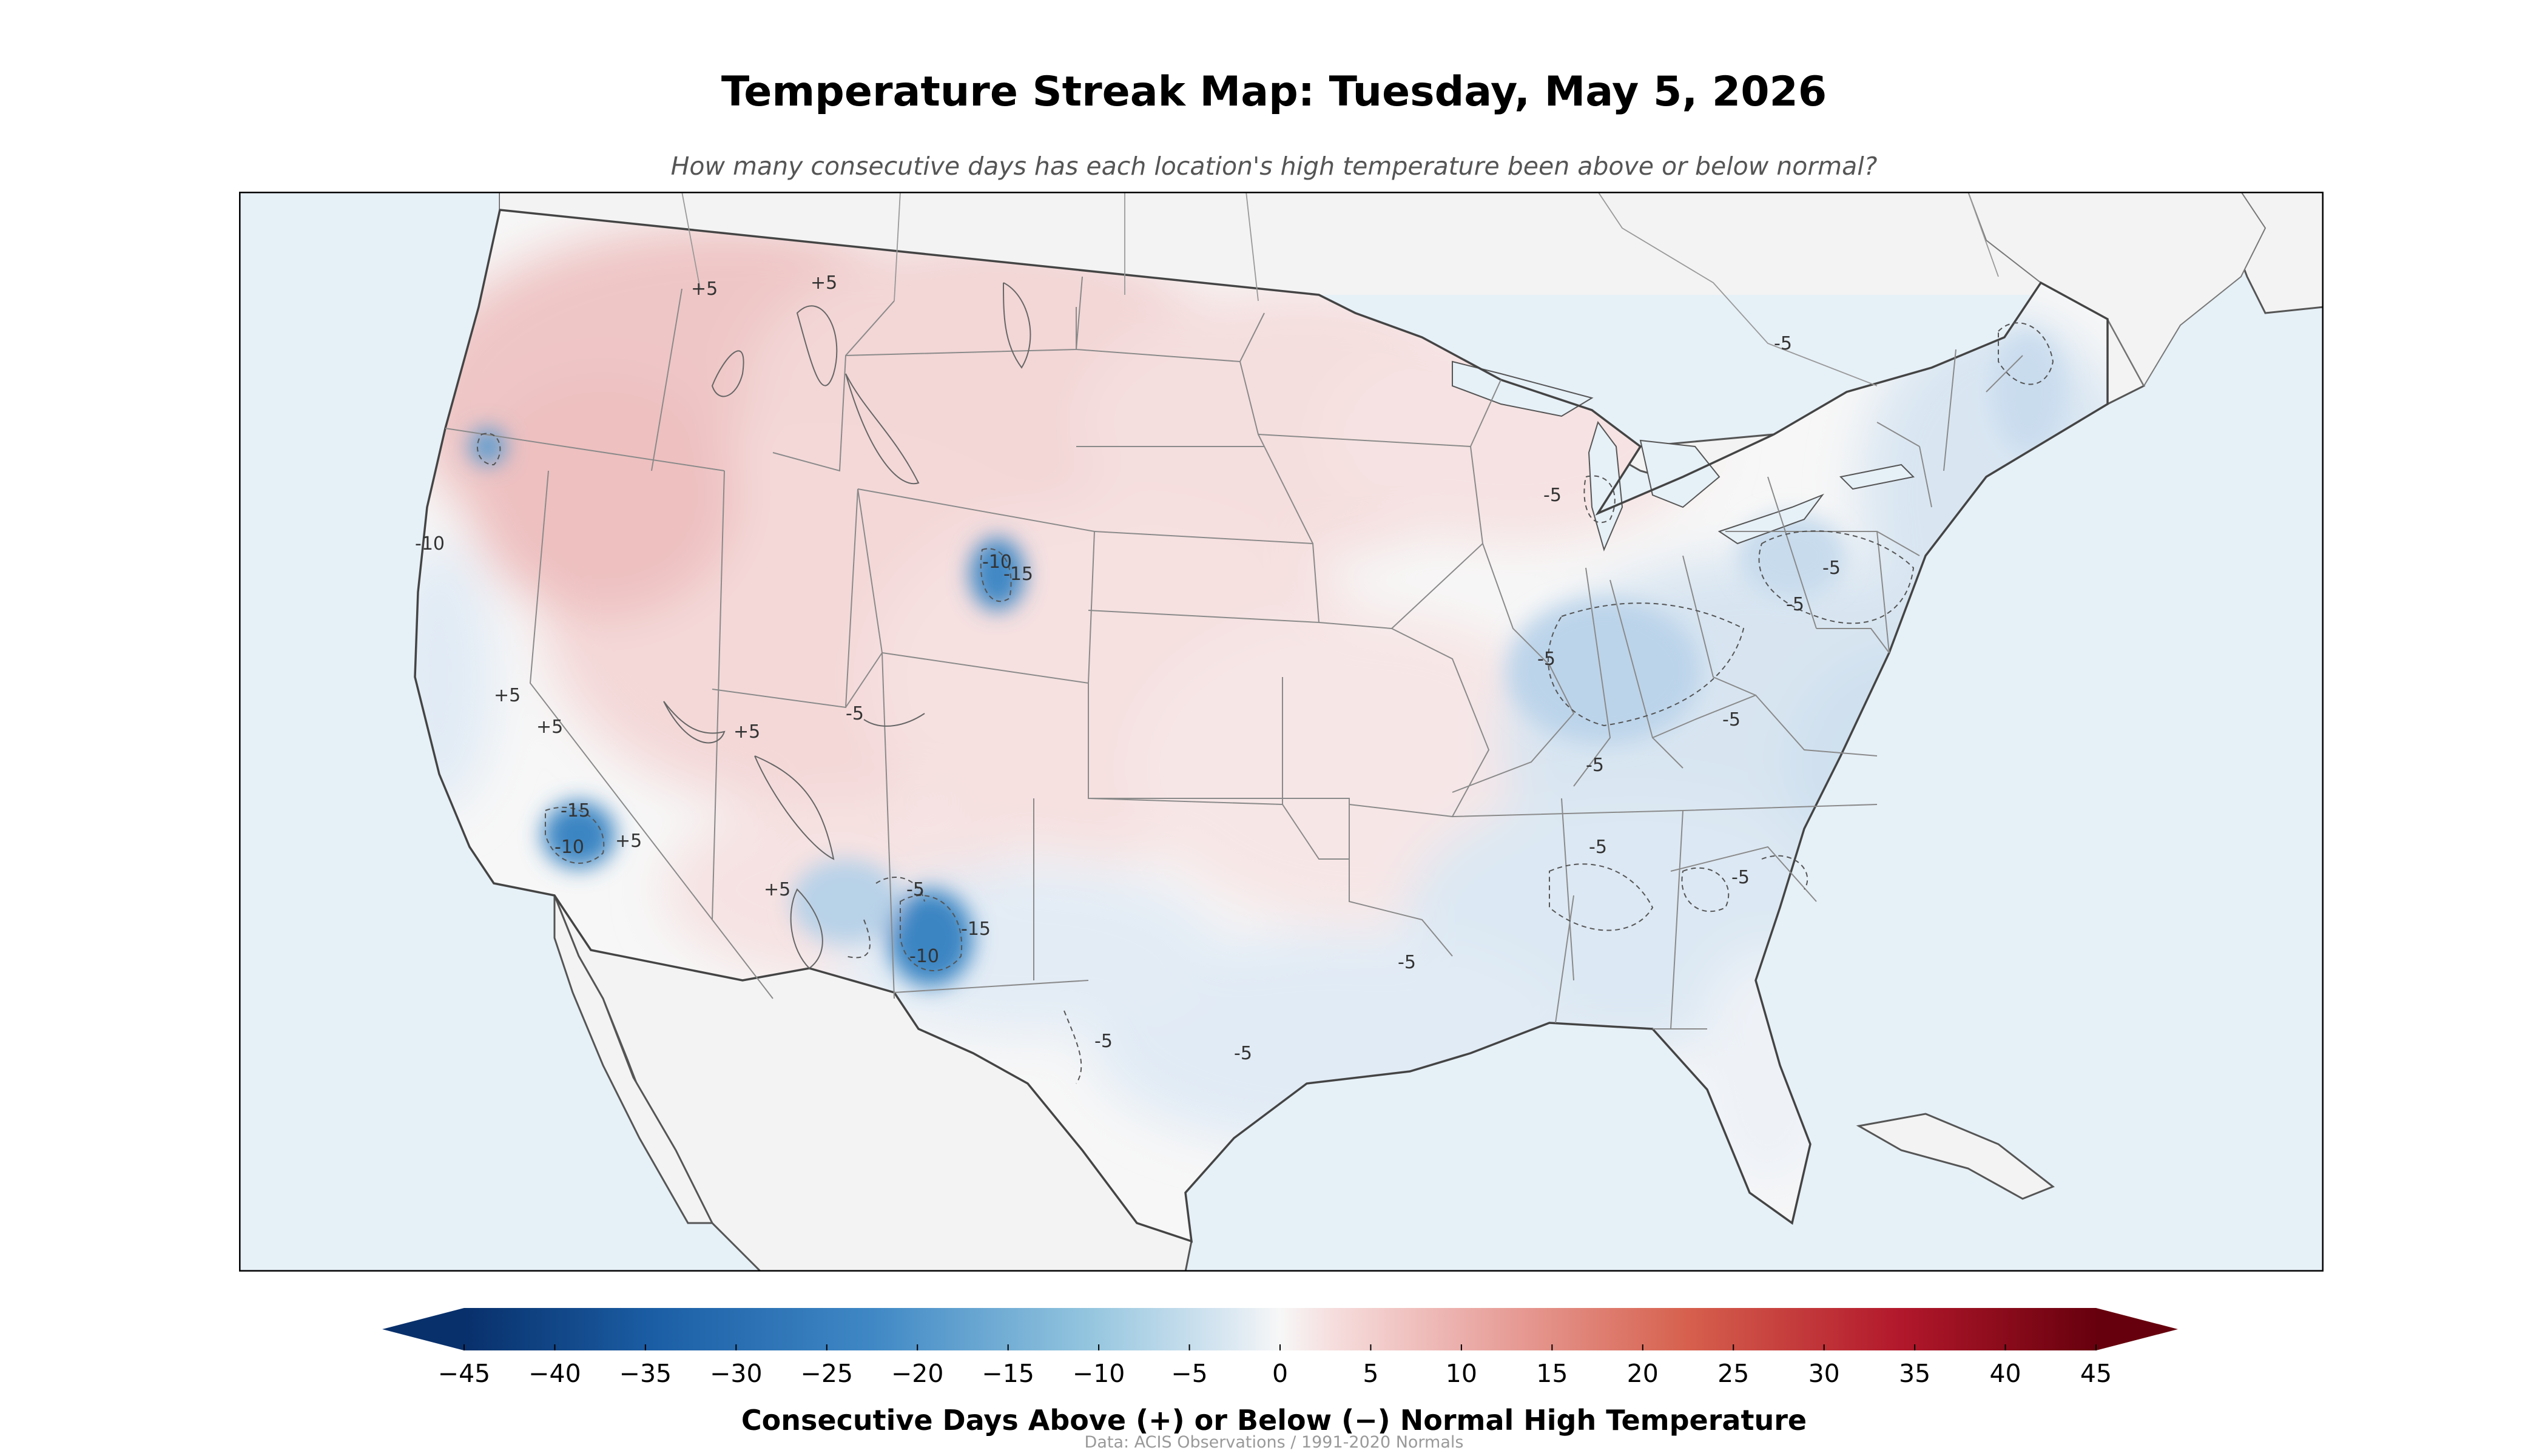 The height and width of the screenshot is (1456, 2548). I want to click on colorbar-tick-label: 0, so click(1280, 1373).